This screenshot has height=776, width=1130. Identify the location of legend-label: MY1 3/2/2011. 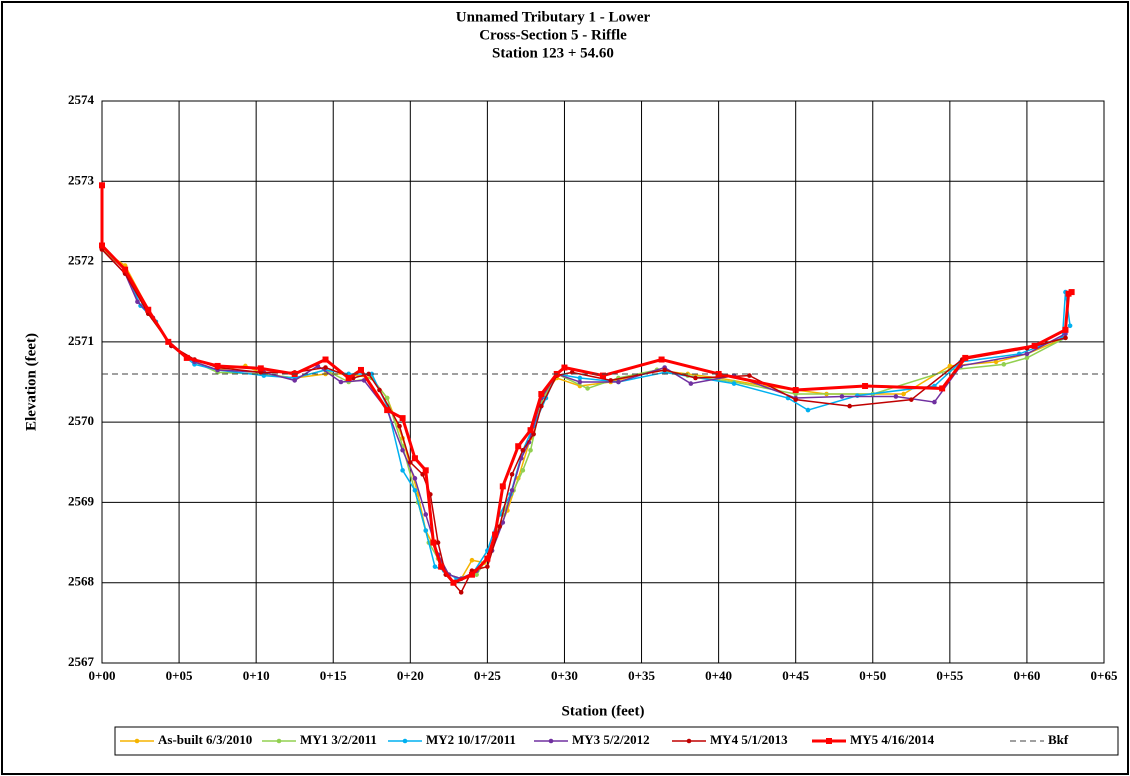
(338, 739).